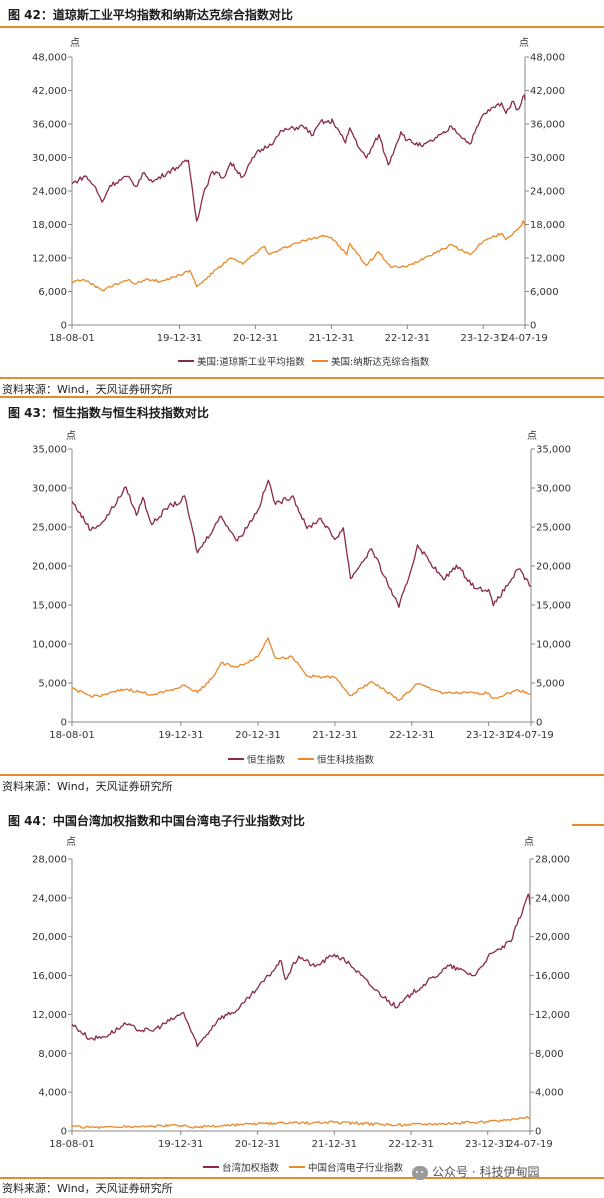 The image size is (604, 1198). Describe the element at coordinates (553, 450) in the screenshot. I see `y-tick-label-right: 35,000` at that location.